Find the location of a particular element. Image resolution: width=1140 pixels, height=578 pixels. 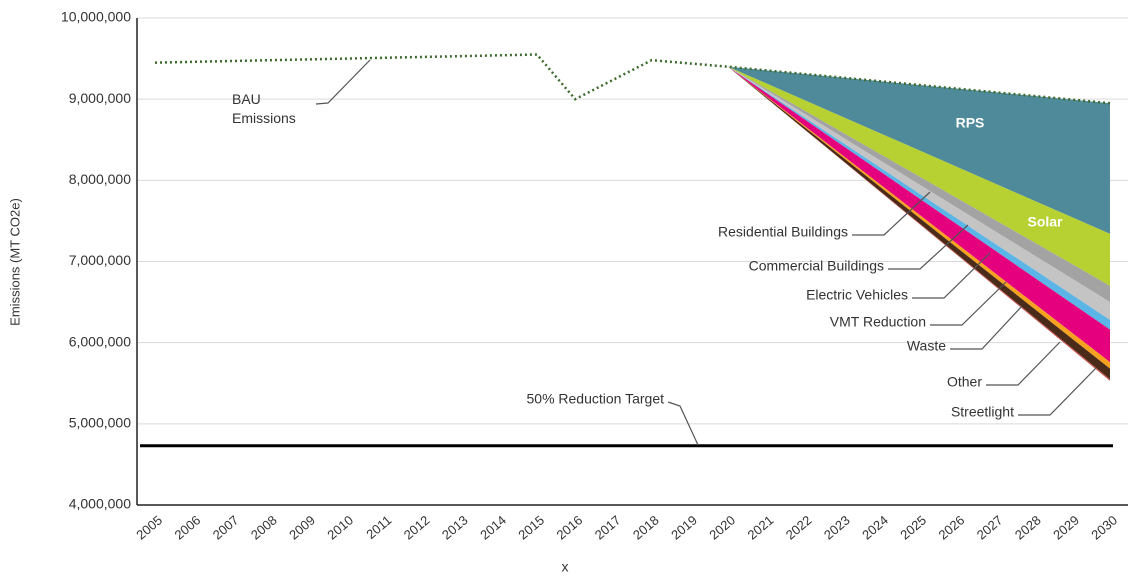

x-tick-label: 2020 is located at coordinates (722, 527).